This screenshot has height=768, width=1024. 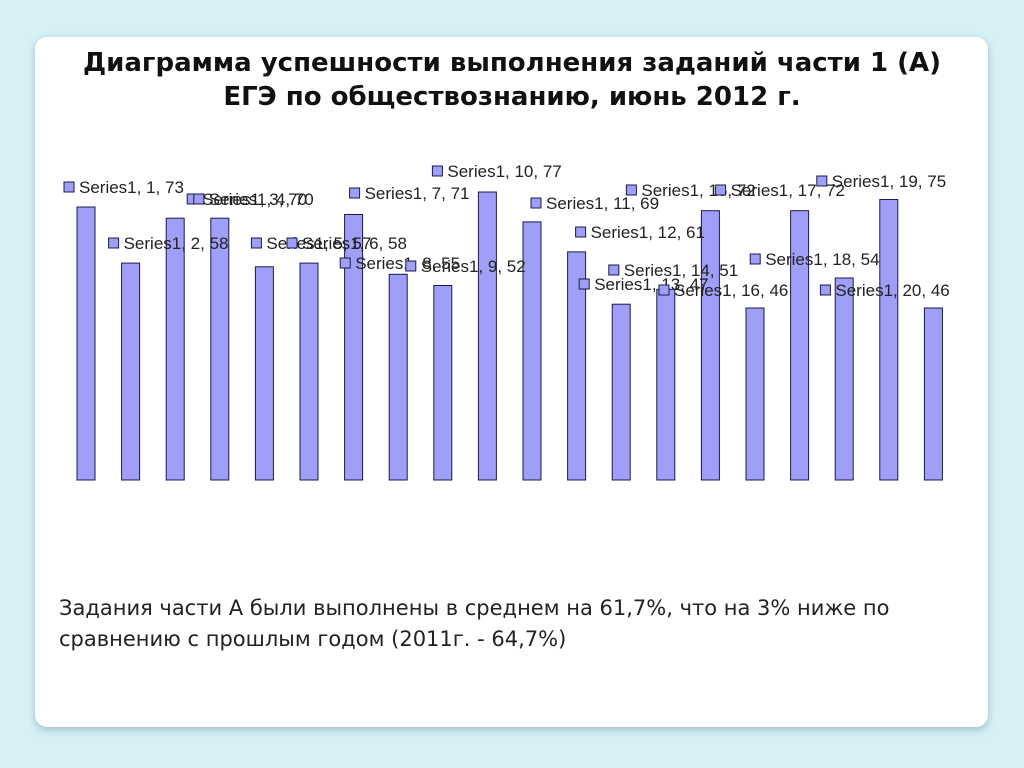 I want to click on data-label-text: Series1, 6, 58, so click(x=354, y=243).